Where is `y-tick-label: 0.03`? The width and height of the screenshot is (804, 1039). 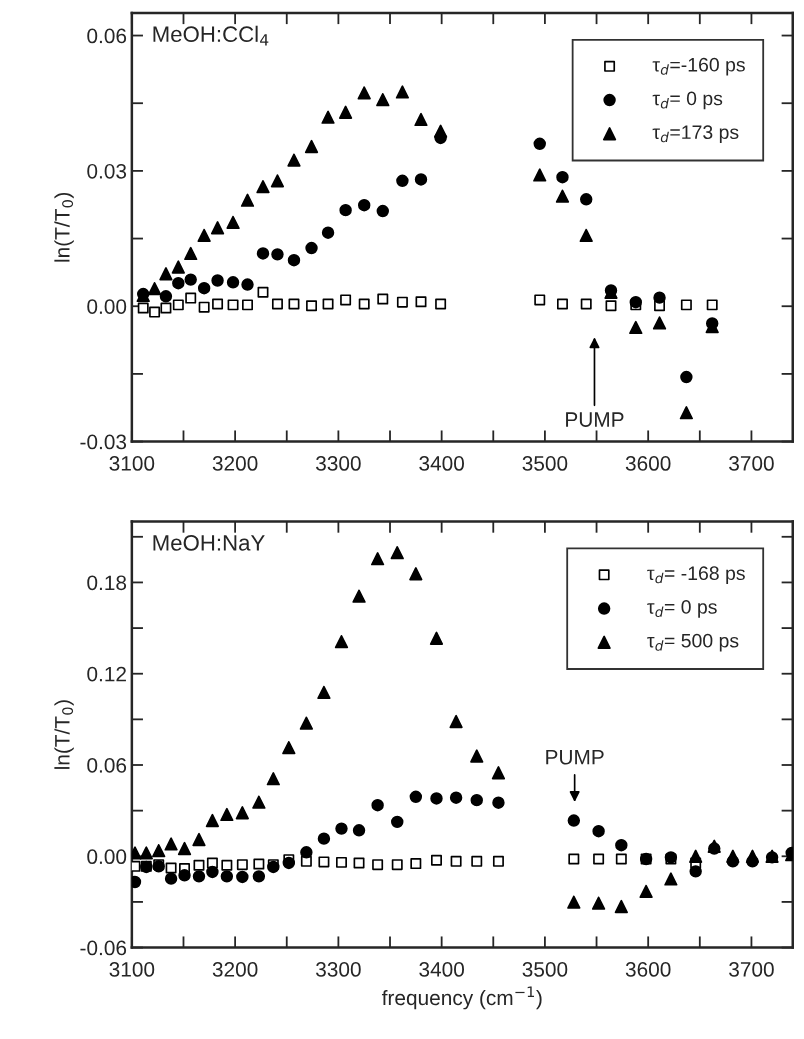 y-tick-label: 0.03 is located at coordinates (107, 171).